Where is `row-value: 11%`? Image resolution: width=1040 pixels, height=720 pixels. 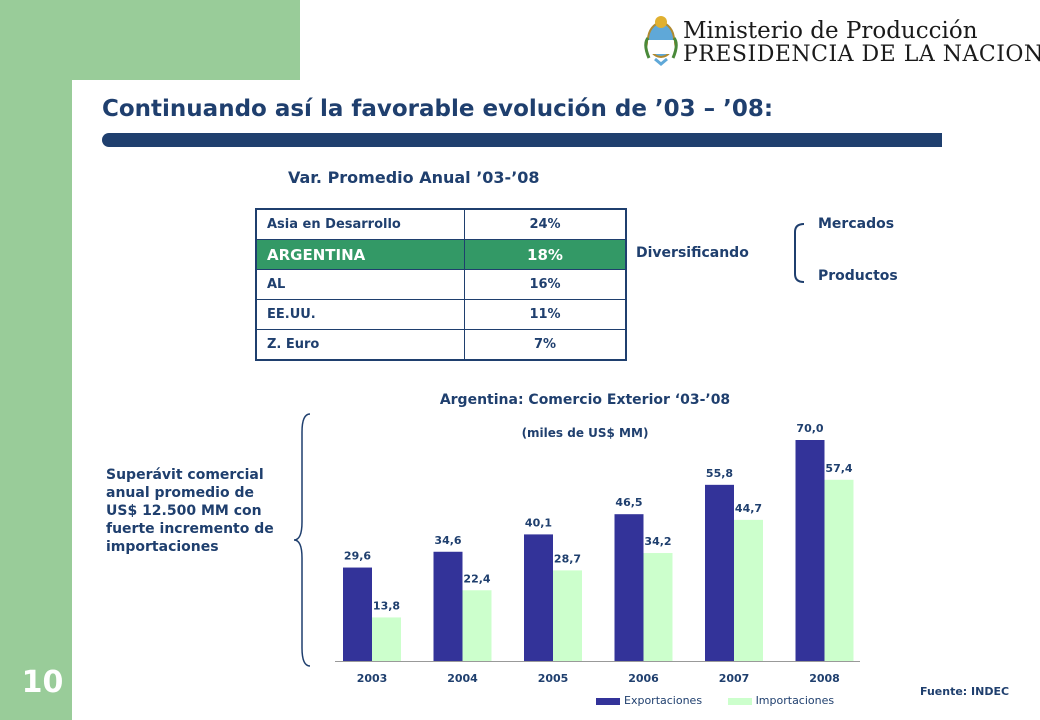 row-value: 11% is located at coordinates (545, 314).